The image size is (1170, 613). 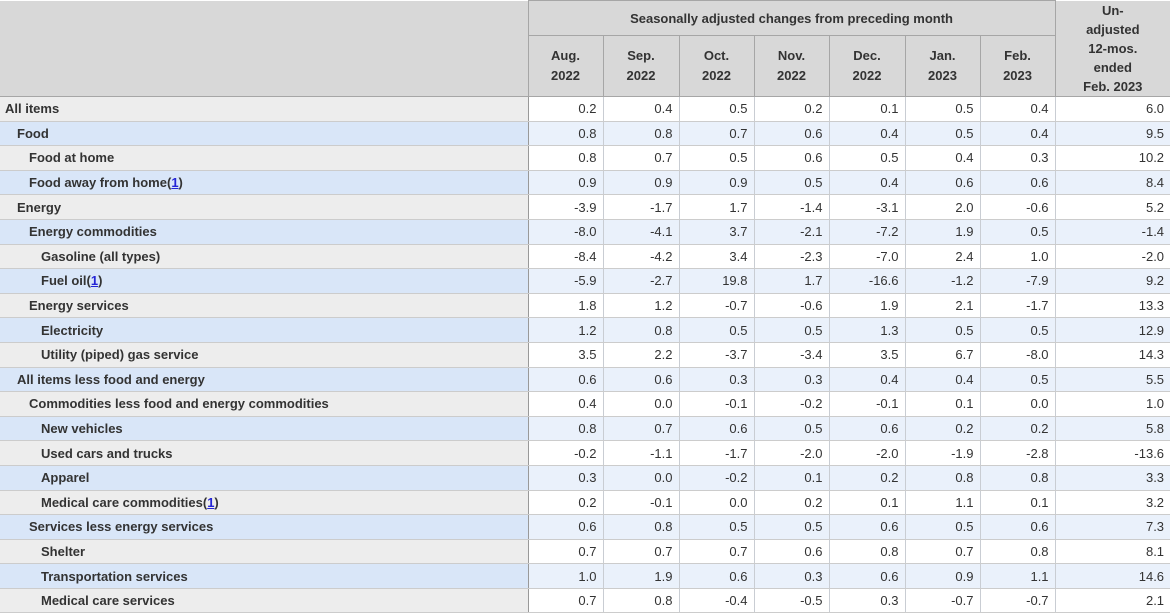 What do you see at coordinates (641, 66) in the screenshot?
I see `month-header-sep-2022: Sep. 2022` at bounding box center [641, 66].